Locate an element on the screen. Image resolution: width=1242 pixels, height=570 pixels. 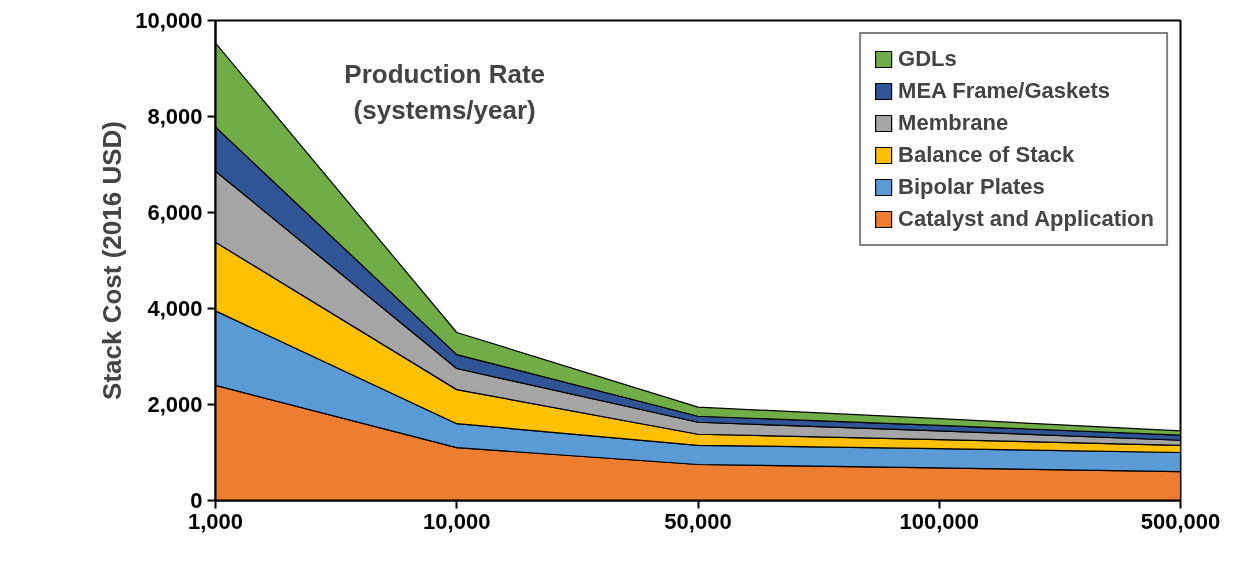
y-axis-title: Stack Cost (2016 USD) is located at coordinates (112, 260).